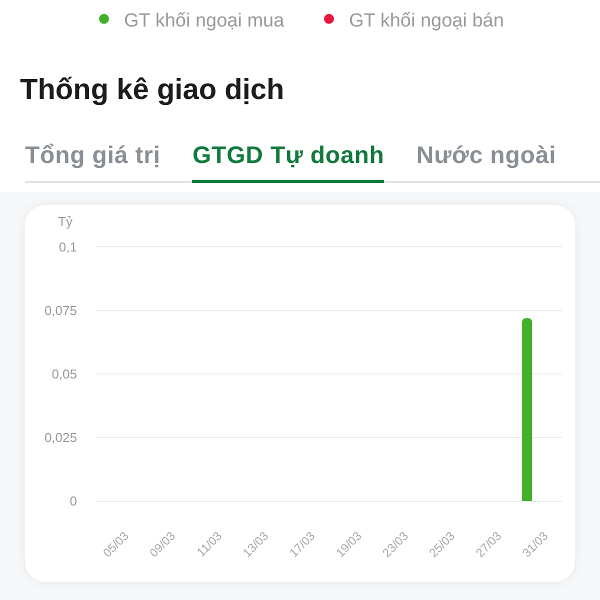 The image size is (600, 600). What do you see at coordinates (64, 374) in the screenshot?
I see `y-tick-label: 0,05` at bounding box center [64, 374].